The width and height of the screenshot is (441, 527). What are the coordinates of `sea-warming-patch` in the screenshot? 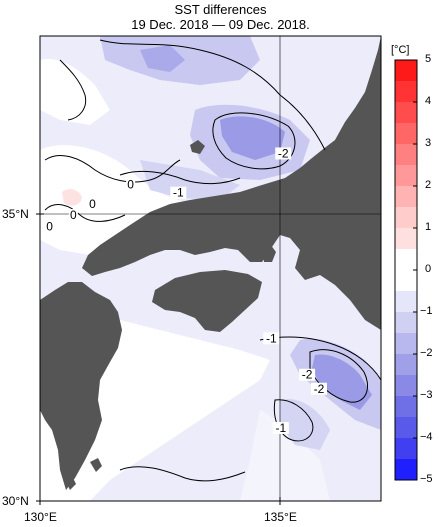 It's located at (72, 197).